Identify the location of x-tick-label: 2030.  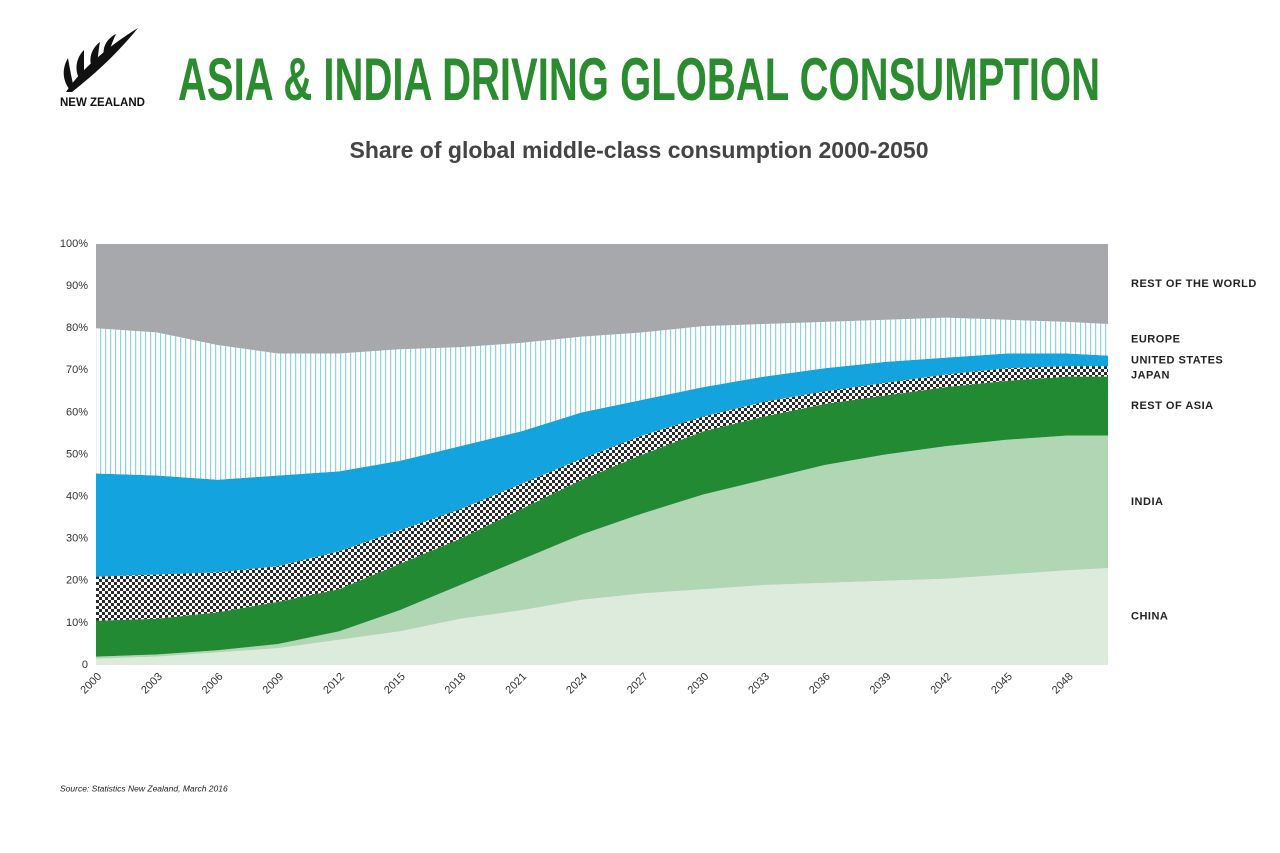
(699, 684).